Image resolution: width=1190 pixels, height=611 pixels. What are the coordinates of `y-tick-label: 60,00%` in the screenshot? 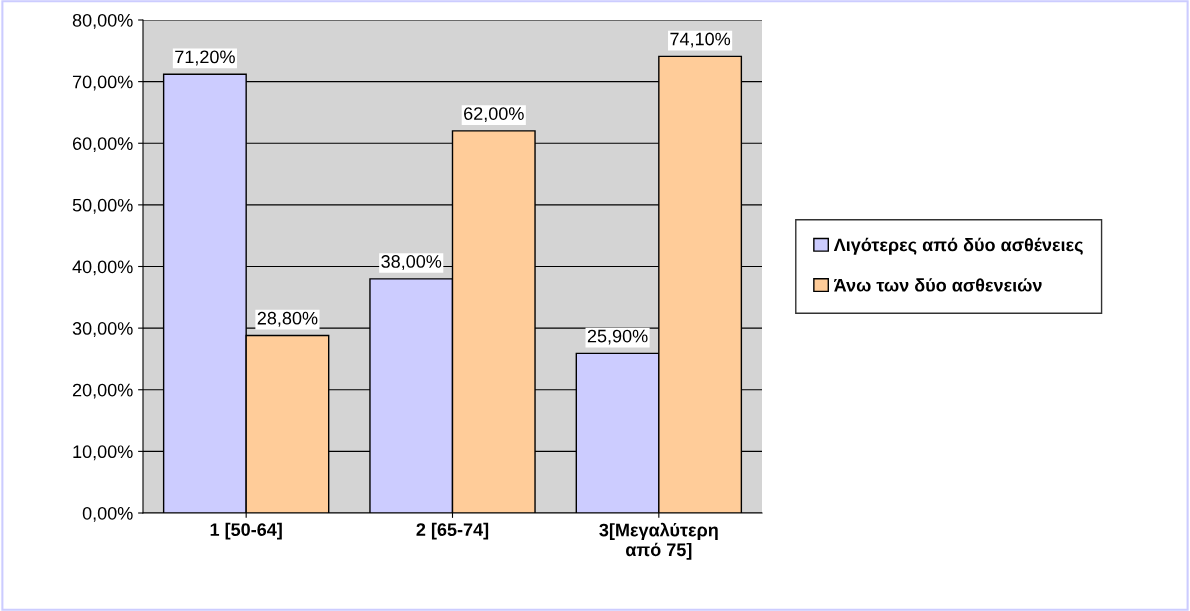 It's located at (102, 145).